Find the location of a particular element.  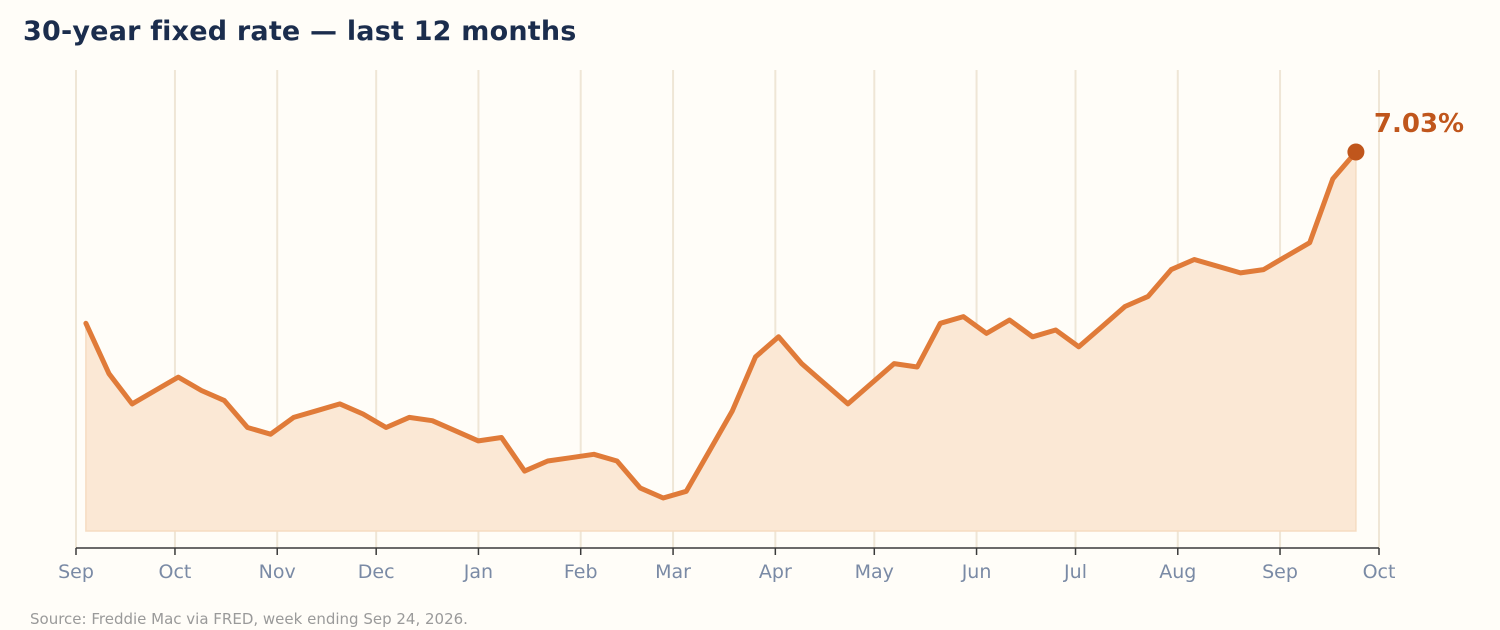

x-tick-label: Jul is located at coordinates (1075, 572).